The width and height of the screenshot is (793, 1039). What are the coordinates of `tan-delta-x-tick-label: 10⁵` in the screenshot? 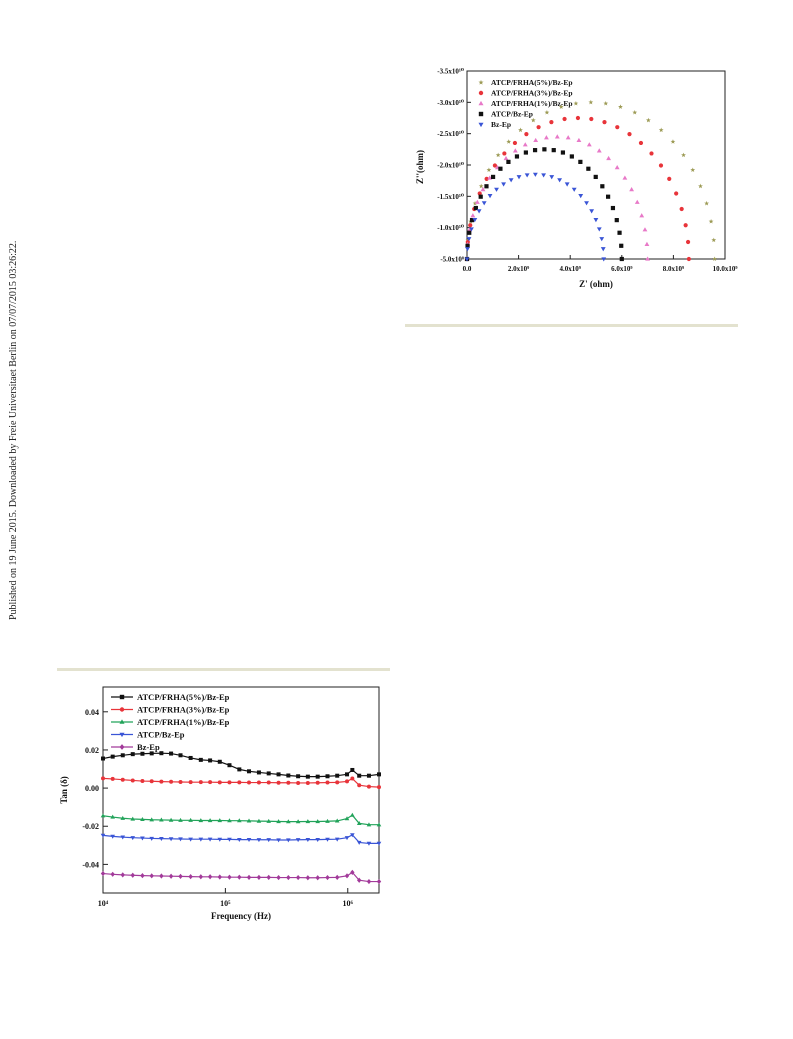 It's located at (225, 903).